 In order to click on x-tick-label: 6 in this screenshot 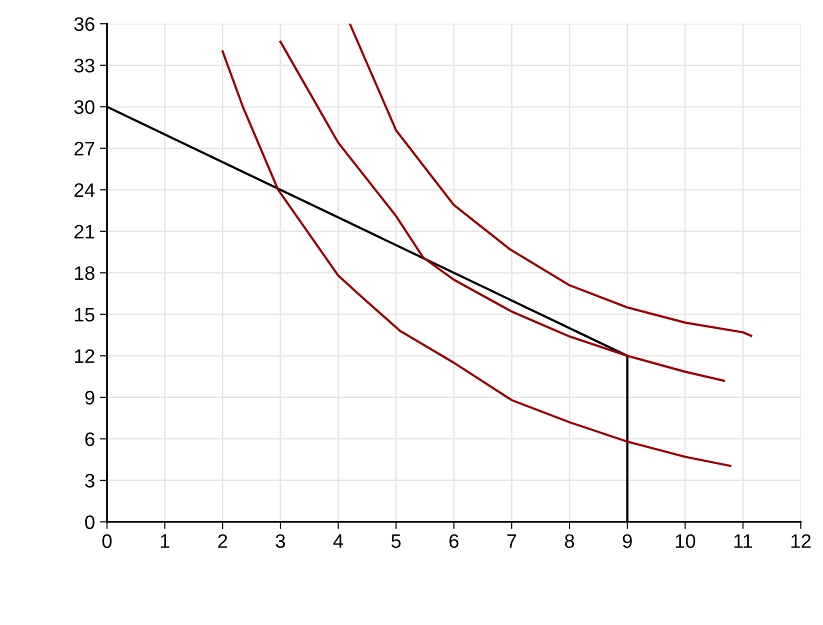, I will do `click(453, 541)`.